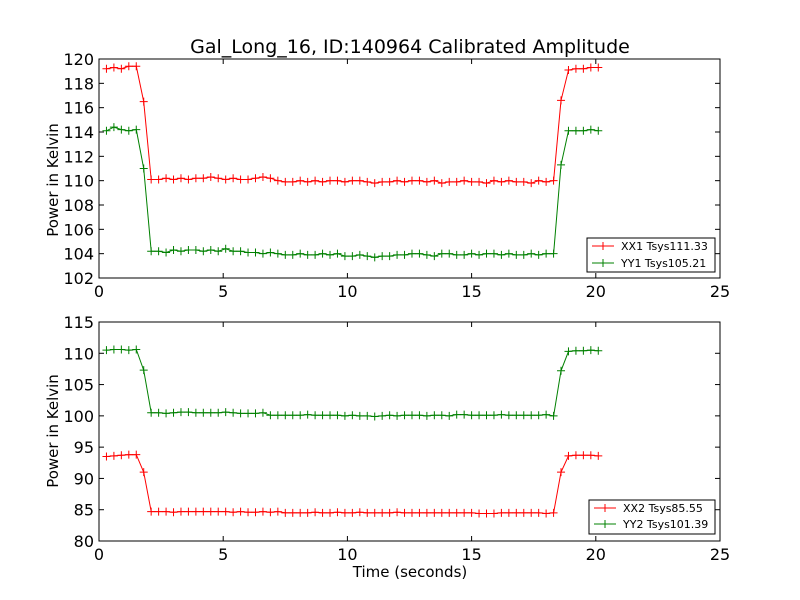  Describe the element at coordinates (78, 254) in the screenshot. I see `top-y-tick-label: 104` at that location.